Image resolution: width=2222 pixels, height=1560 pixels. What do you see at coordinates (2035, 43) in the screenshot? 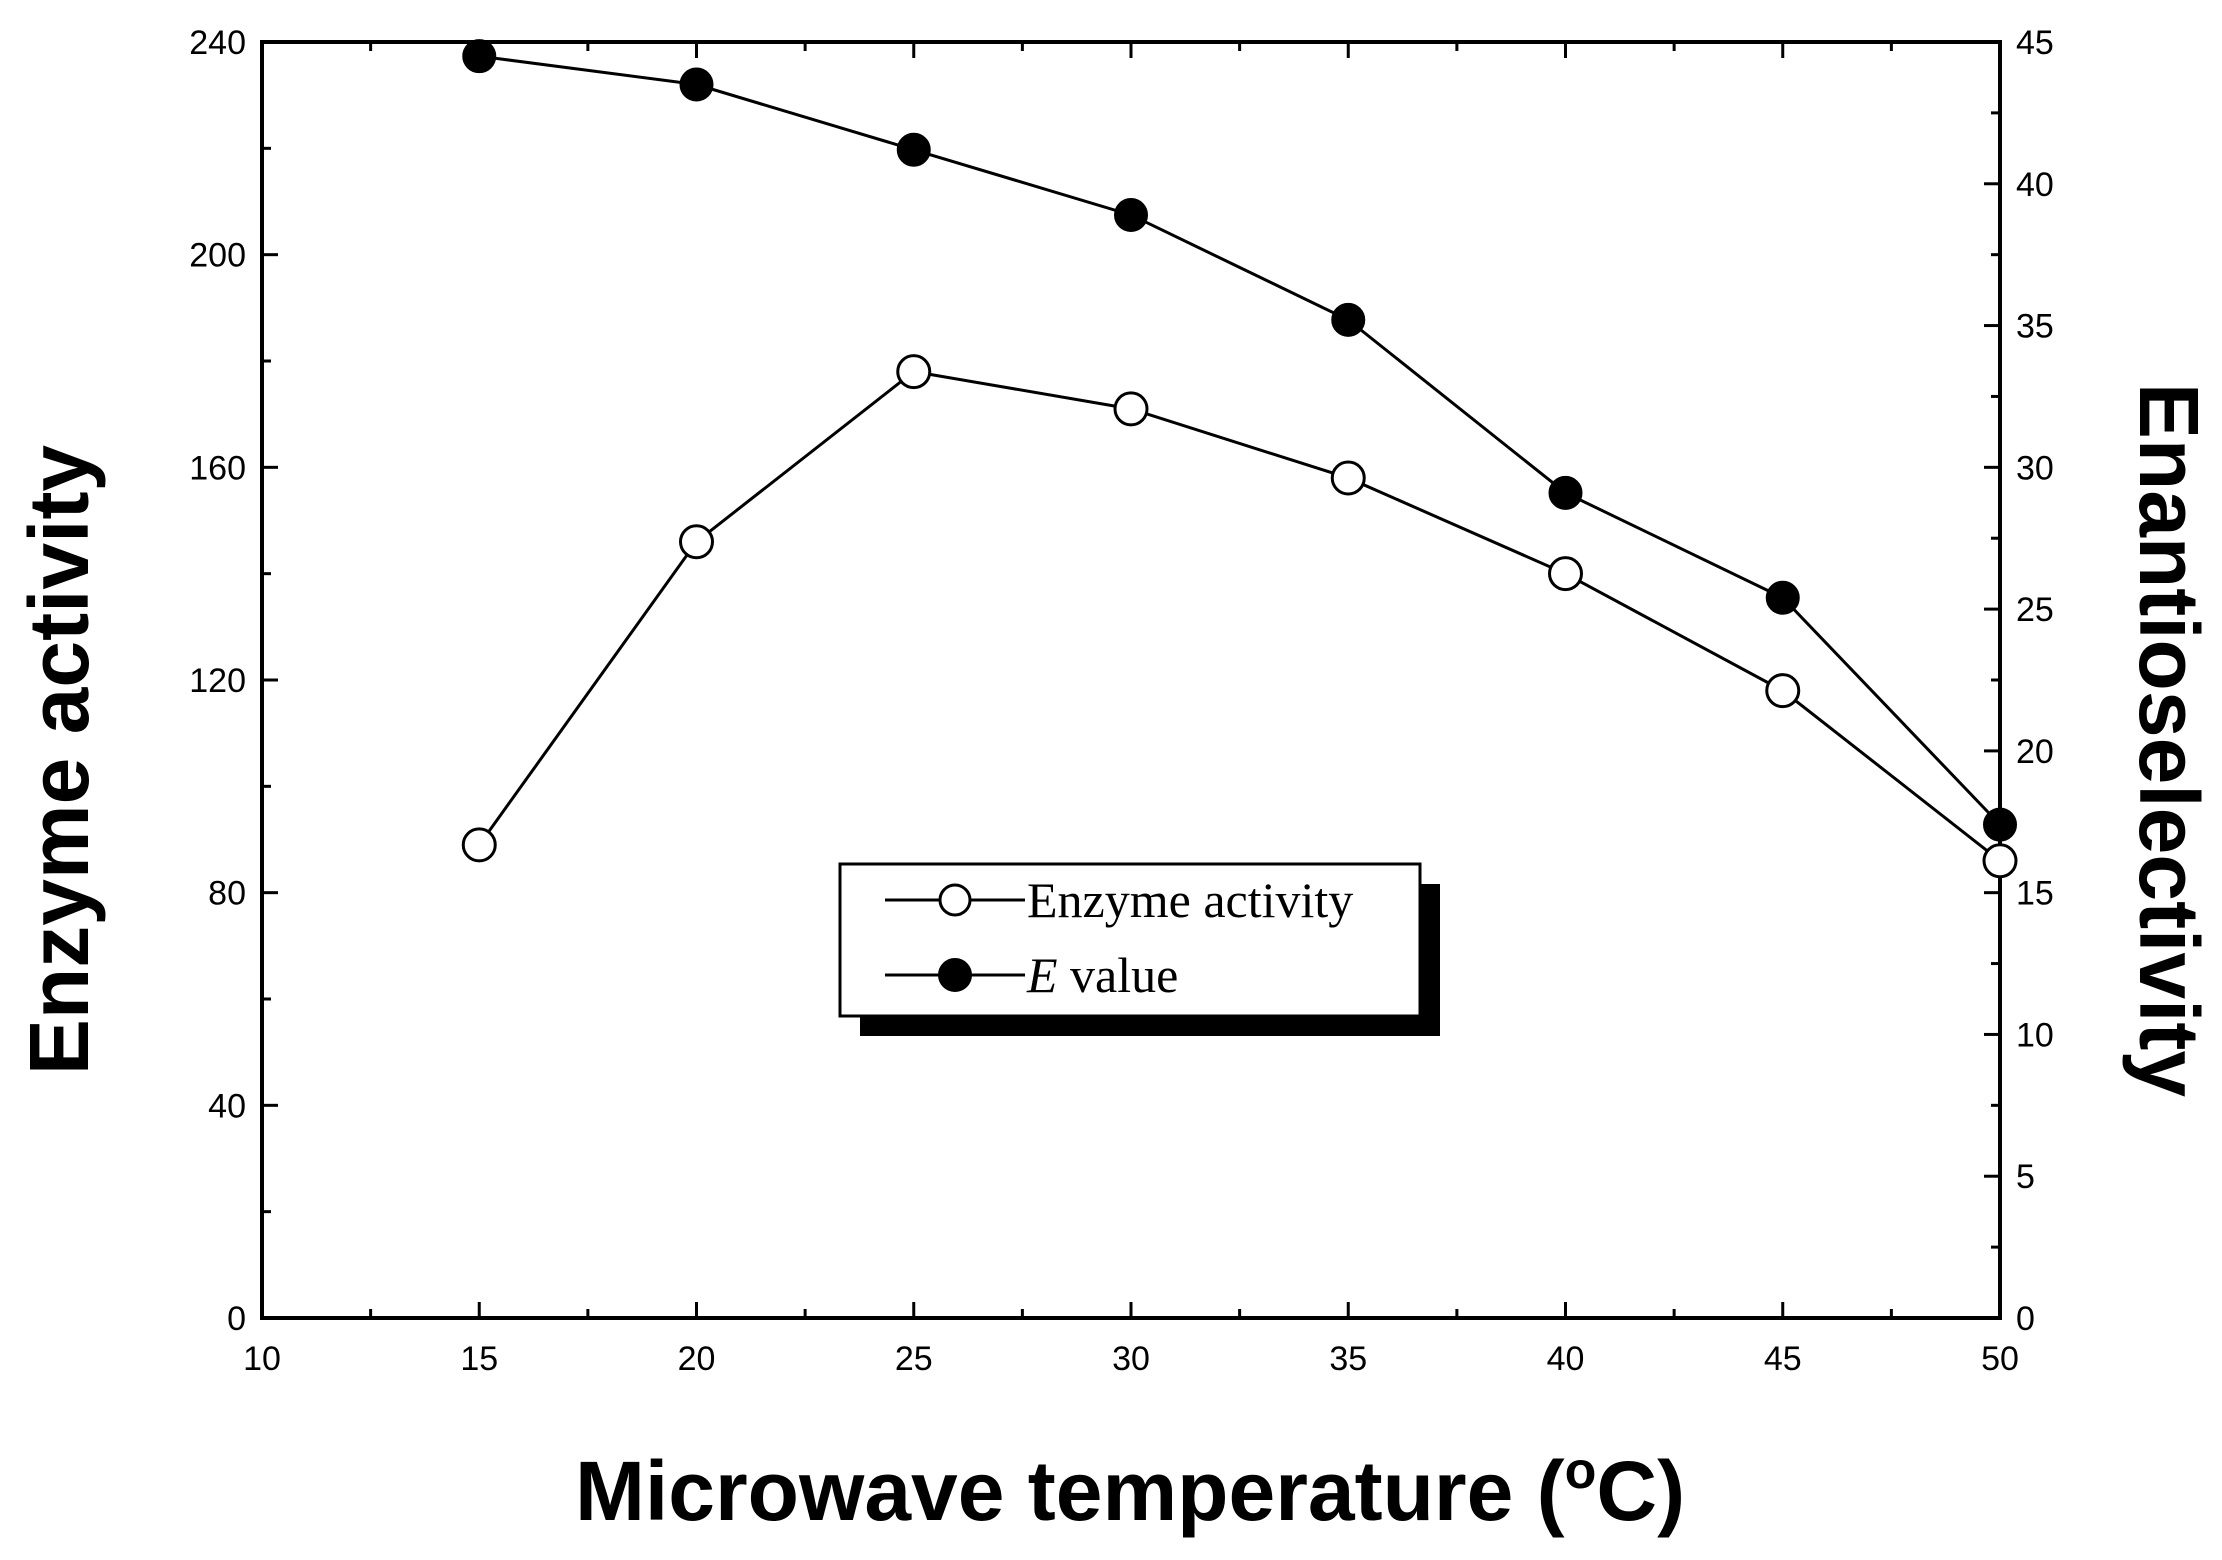
I see `y-right-tick-label: 45` at bounding box center [2035, 43].